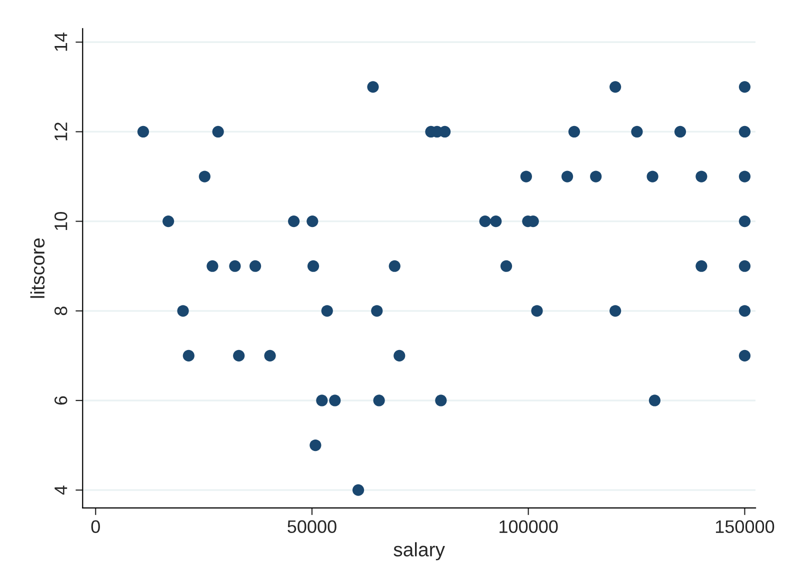 The image size is (787, 574). Describe the element at coordinates (529, 527) in the screenshot. I see `x-tick-label: 100000` at that location.